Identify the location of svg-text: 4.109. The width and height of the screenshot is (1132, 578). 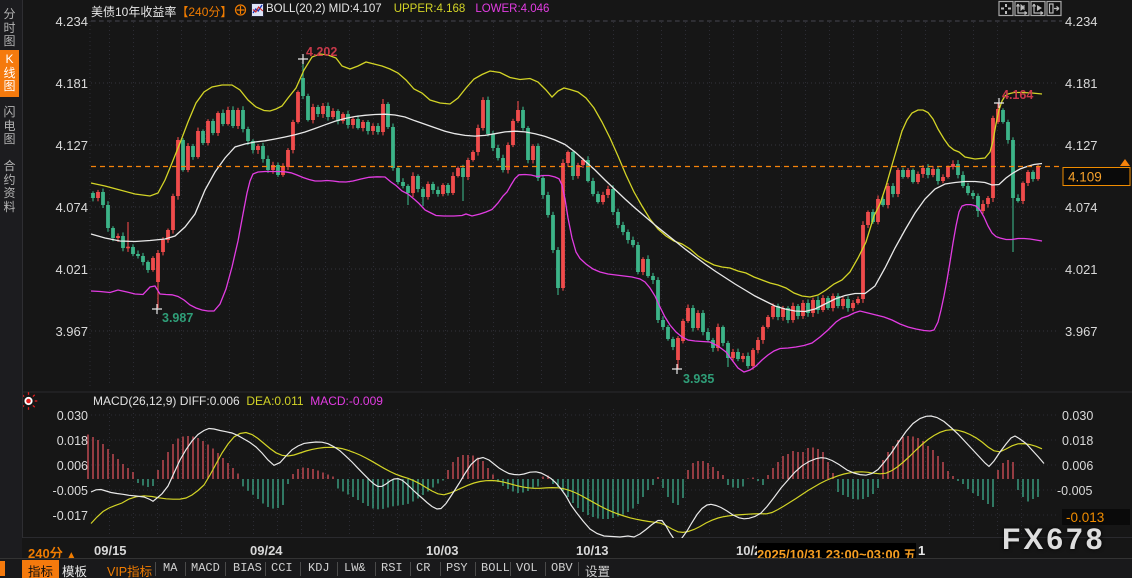
(1085, 177).